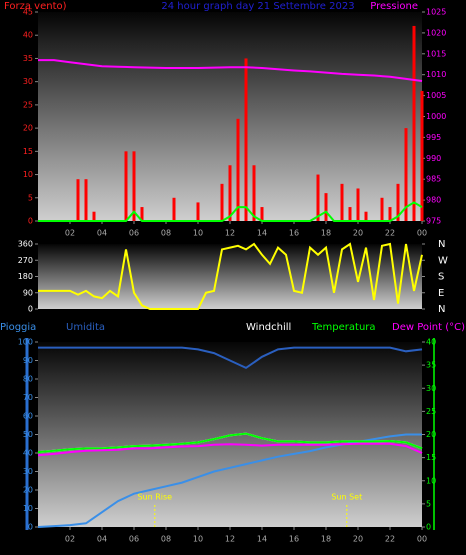 Image resolution: width=466 pixels, height=555 pixels. What do you see at coordinates (85, 327) in the screenshot?
I see `legend-label: Umidita` at bounding box center [85, 327].